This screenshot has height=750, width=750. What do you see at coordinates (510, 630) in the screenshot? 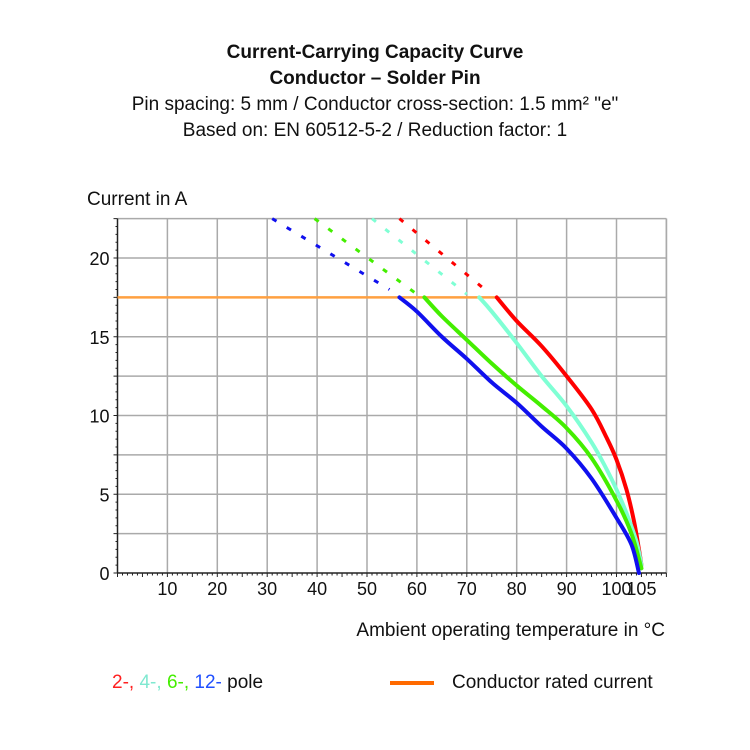
I see `x-axis-label: Ambient operating temperature in °C` at bounding box center [510, 630].